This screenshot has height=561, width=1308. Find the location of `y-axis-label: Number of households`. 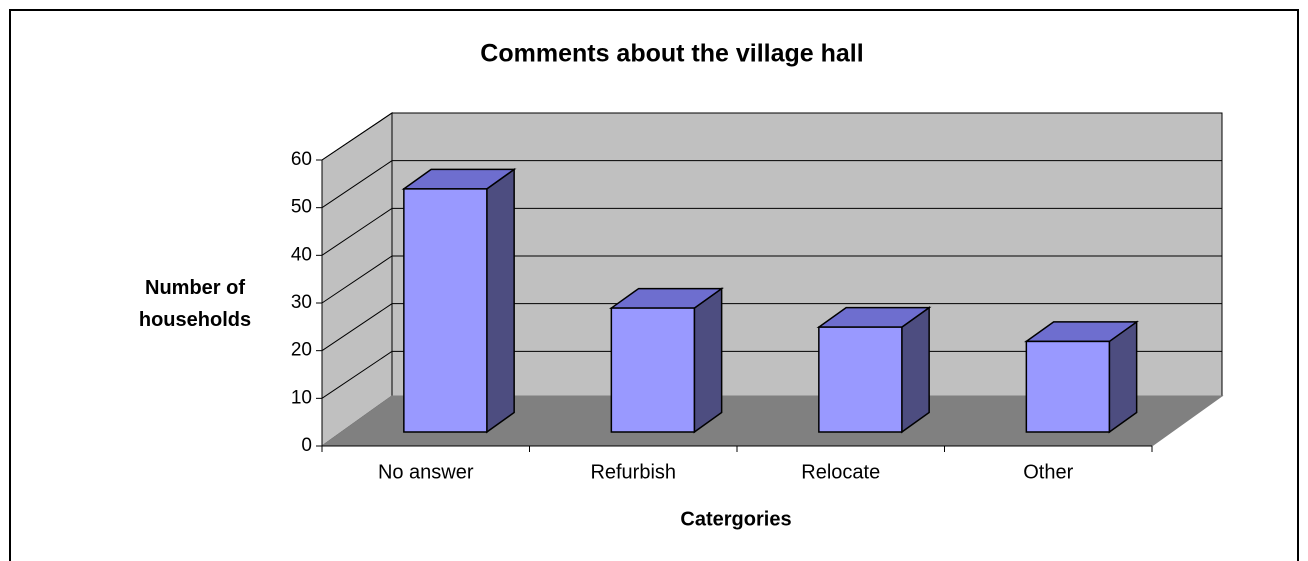

y-axis-label: Number of households is located at coordinates (195, 304).